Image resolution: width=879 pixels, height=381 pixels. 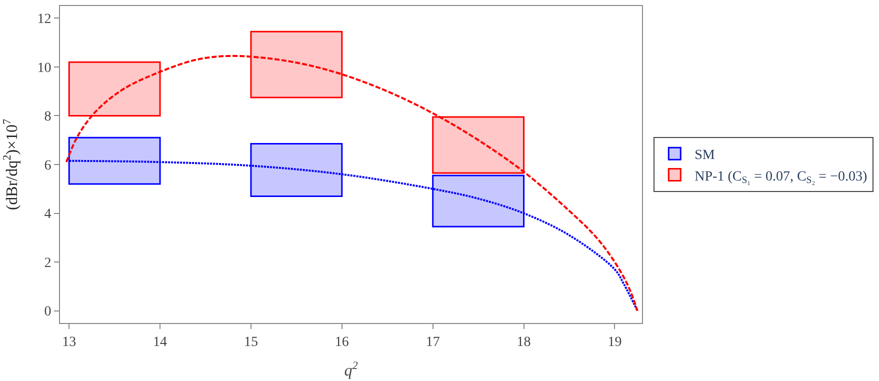 What do you see at coordinates (351, 370) in the screenshot?
I see `x-axis-title: q$^{2}$` at bounding box center [351, 370].